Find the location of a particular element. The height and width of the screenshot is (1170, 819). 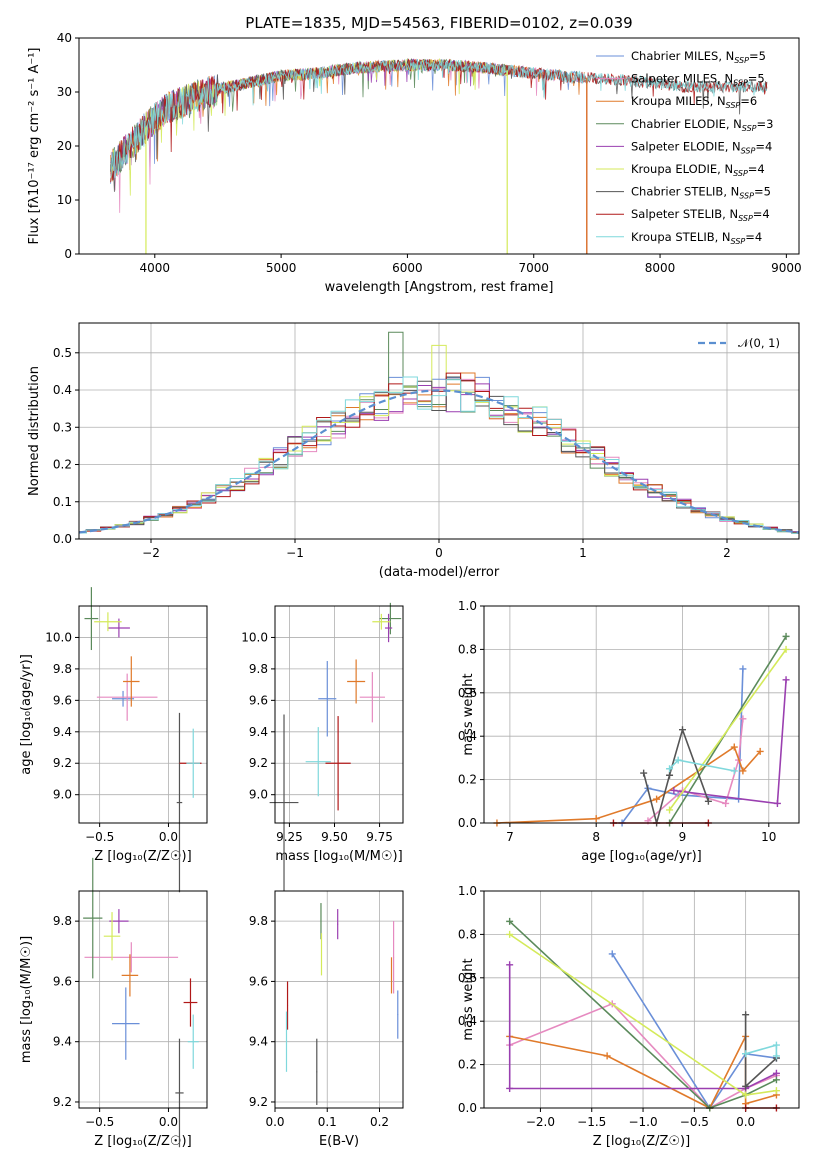

mass-vs-ebv-xtick-label: 0.0 is located at coordinates (274, 1122).